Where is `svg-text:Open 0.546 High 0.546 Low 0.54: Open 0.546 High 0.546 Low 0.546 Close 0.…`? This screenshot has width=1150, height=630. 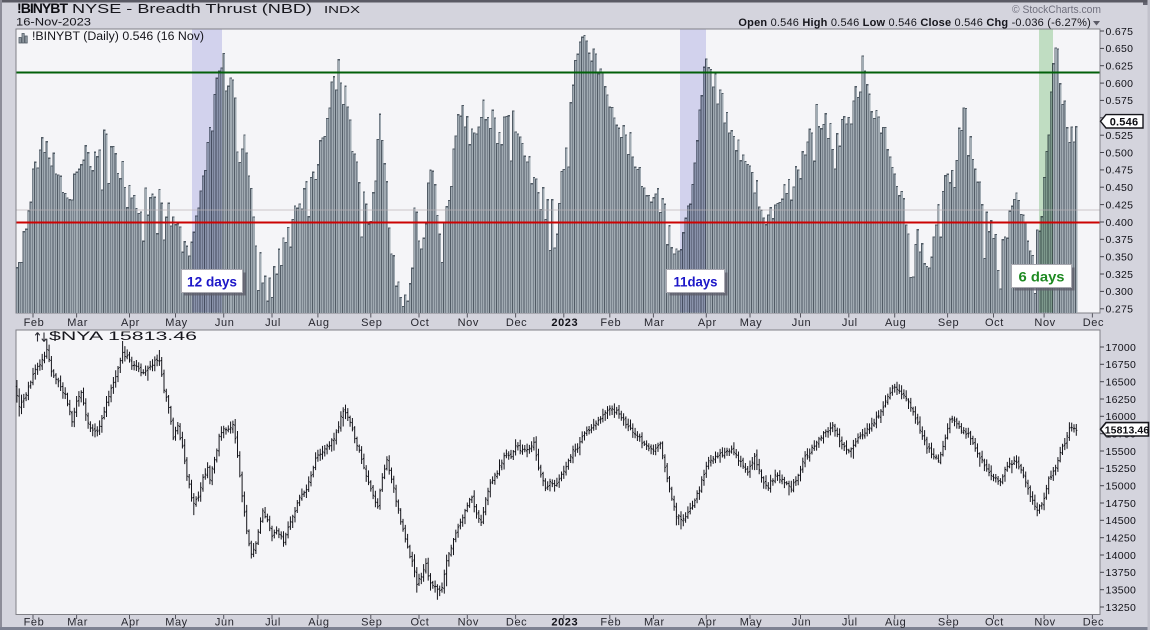 svg-text:Open 0.546 High 0.546 Low 0.54: Open 0.546 High 0.546 Low 0.546 Close 0.… is located at coordinates (914, 23).